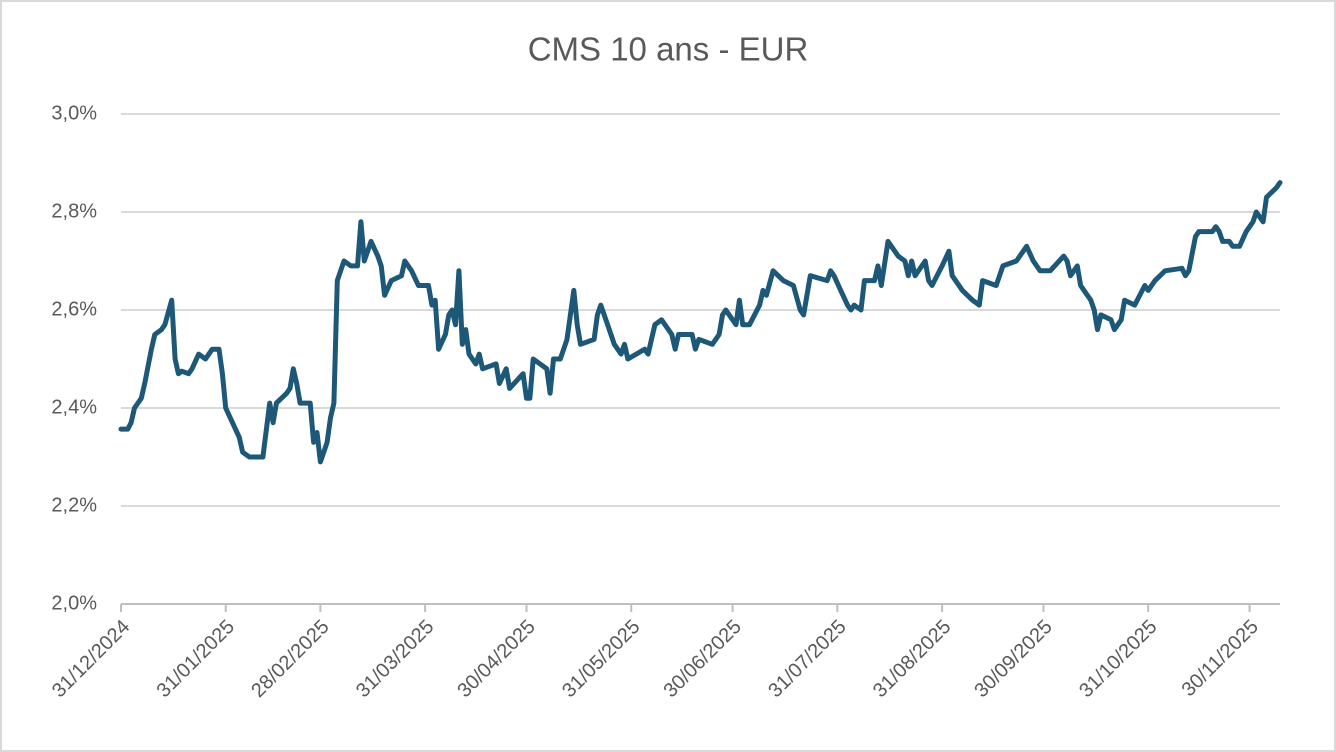  I want to click on y-tick-label: 2,2%, so click(74, 505).